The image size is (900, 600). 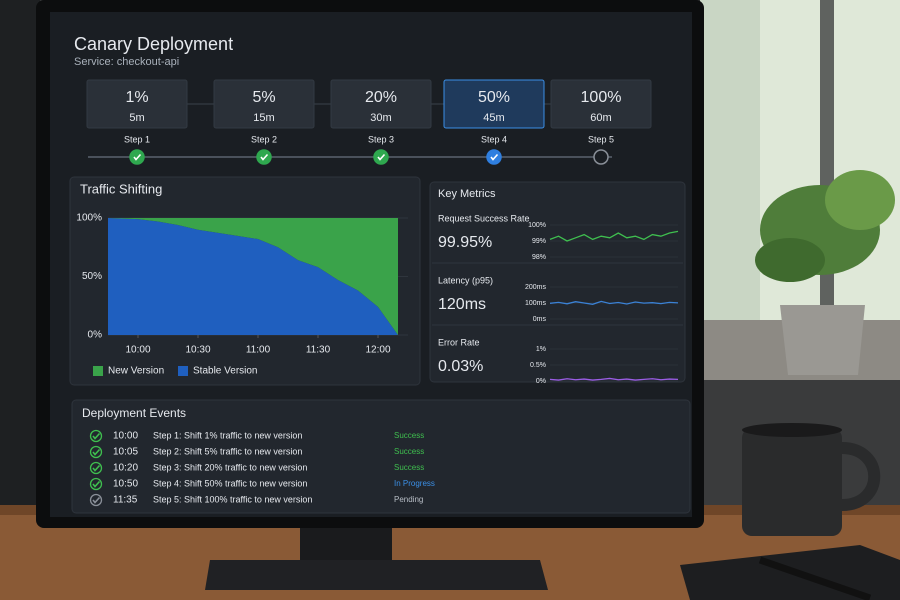 I want to click on events-title: Deployment Events, so click(x=134, y=413).